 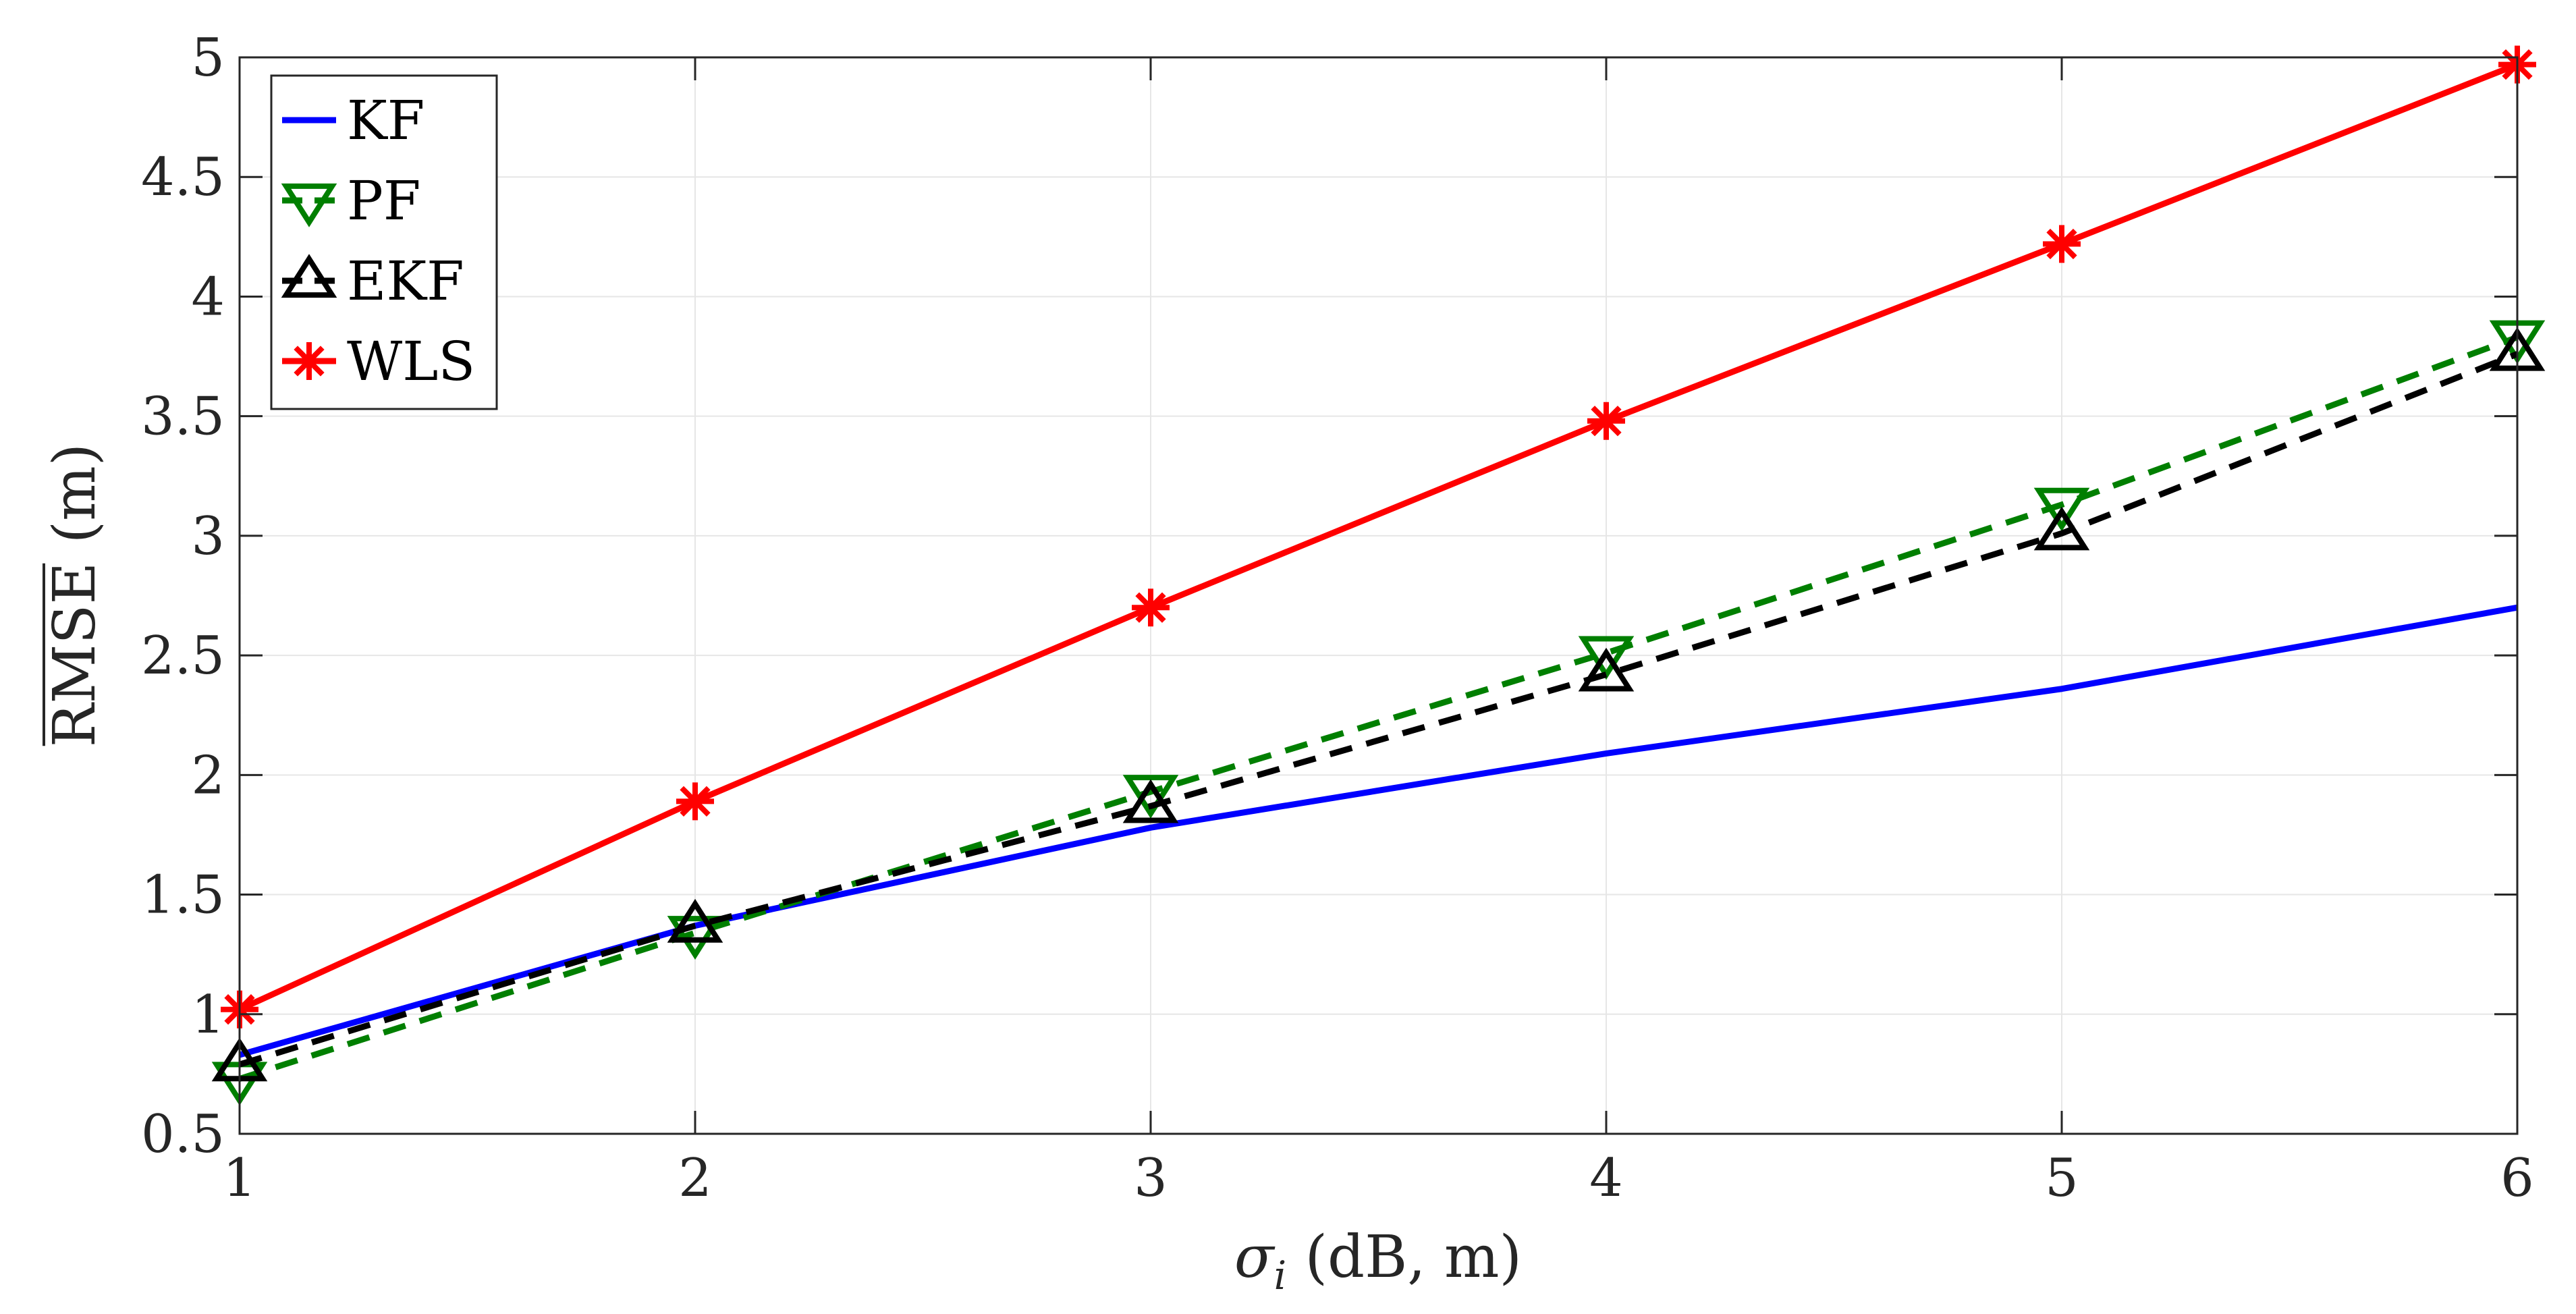 What do you see at coordinates (1255, 1257) in the screenshot?
I see `x-axis-label-symbol: σ` at bounding box center [1255, 1257].